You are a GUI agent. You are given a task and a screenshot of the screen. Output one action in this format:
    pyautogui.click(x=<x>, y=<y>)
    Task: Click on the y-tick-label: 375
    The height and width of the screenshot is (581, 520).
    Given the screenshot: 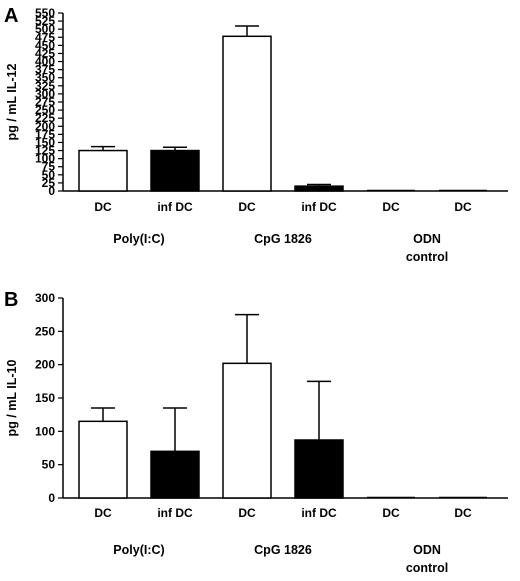 What is the action you would take?
    pyautogui.click(x=45, y=70)
    